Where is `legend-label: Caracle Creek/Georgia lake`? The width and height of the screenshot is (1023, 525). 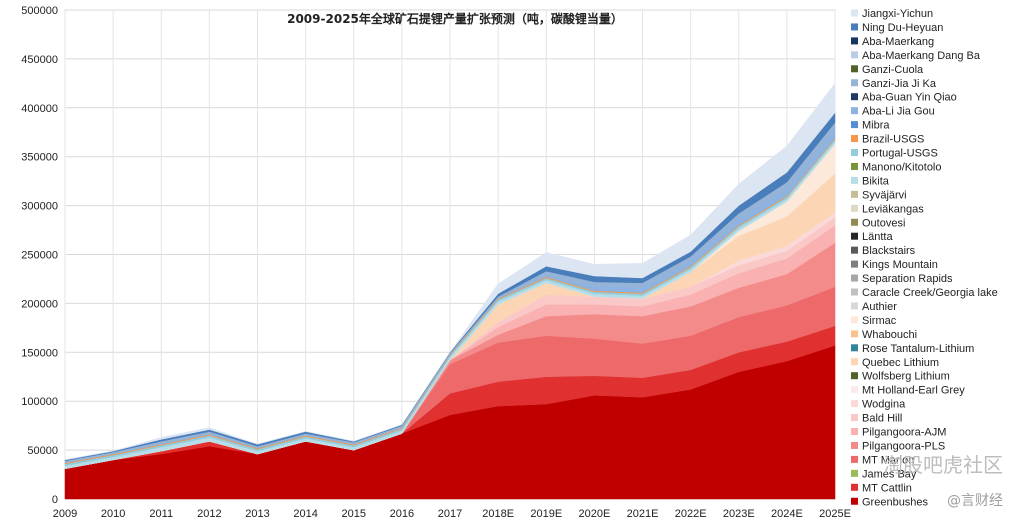
legend-label: Caracle Creek/Georgia lake is located at coordinates (930, 293).